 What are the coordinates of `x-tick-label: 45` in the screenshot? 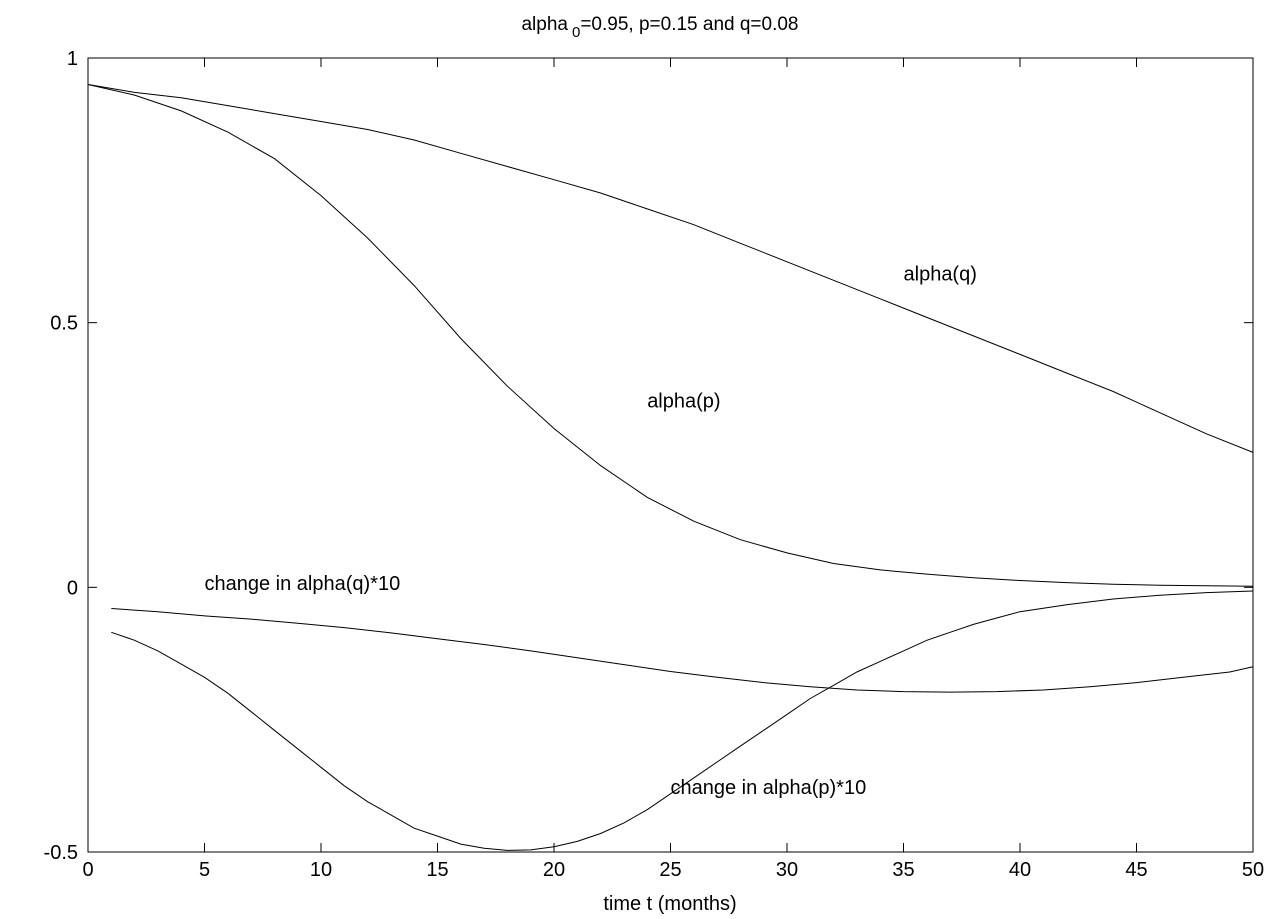 It's located at (1136, 870).